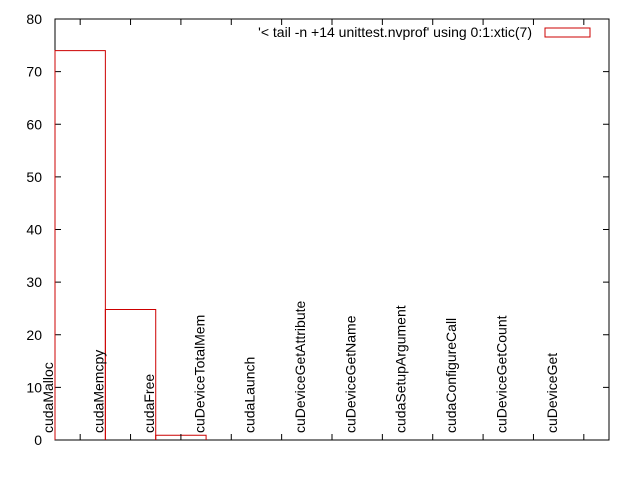 The height and width of the screenshot is (480, 640). What do you see at coordinates (48, 397) in the screenshot?
I see `category-label: cudaMalloc` at bounding box center [48, 397].